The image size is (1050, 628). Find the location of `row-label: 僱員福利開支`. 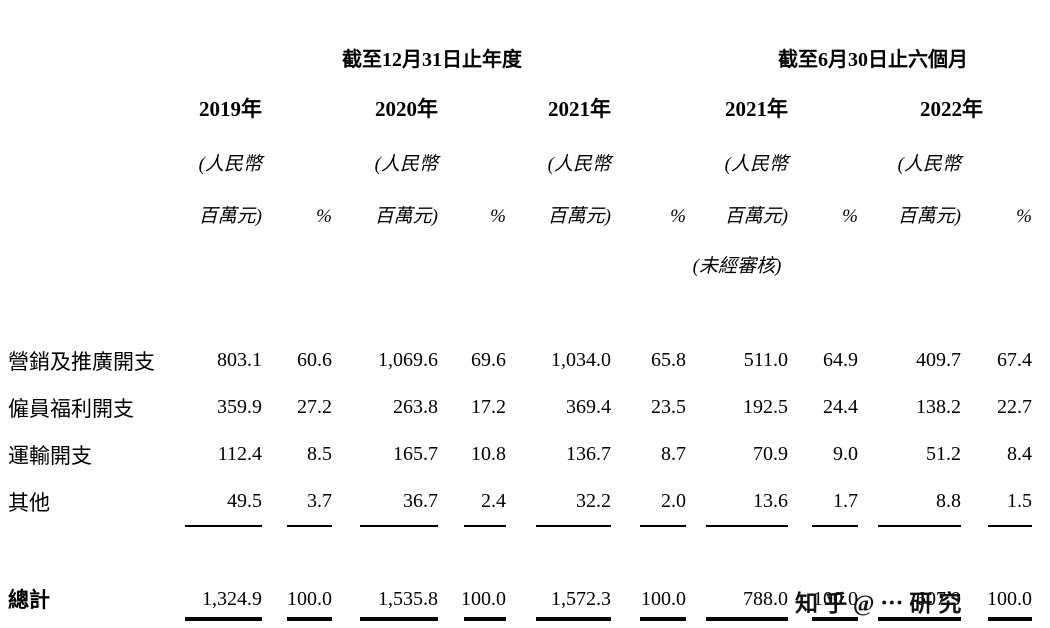

row-label: 僱員福利開支 is located at coordinates (71, 408).